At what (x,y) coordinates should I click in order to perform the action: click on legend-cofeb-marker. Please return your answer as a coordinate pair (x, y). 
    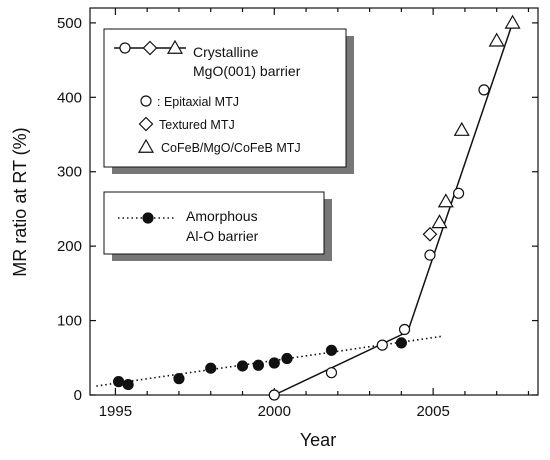
    Looking at the image, I should click on (146, 145).